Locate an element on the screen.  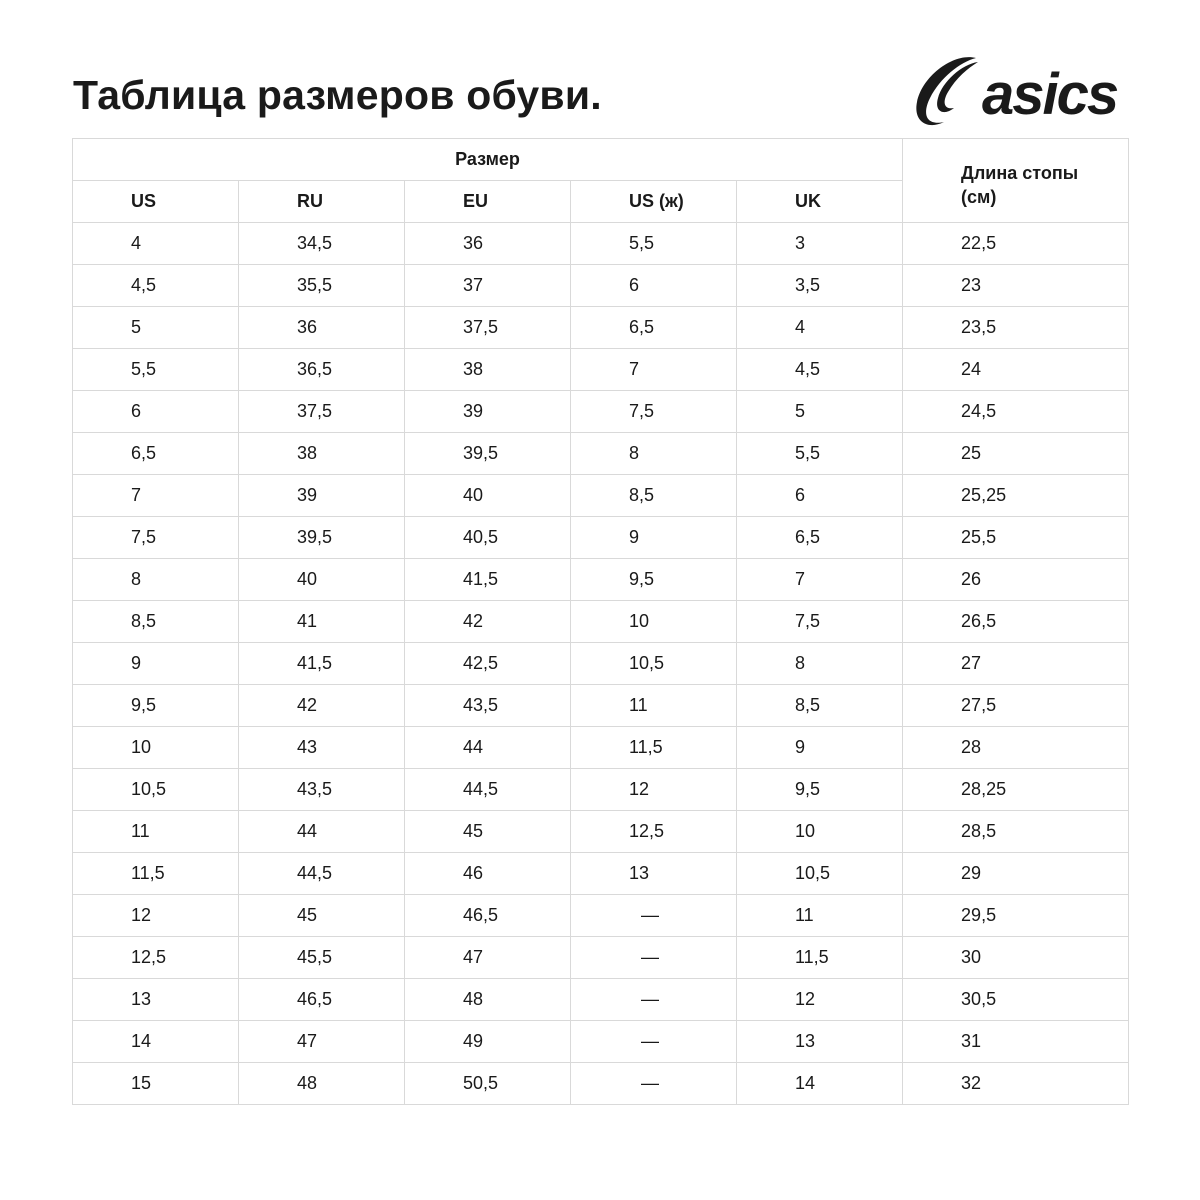
table-cell: 28,5 is located at coordinates (1016, 831).